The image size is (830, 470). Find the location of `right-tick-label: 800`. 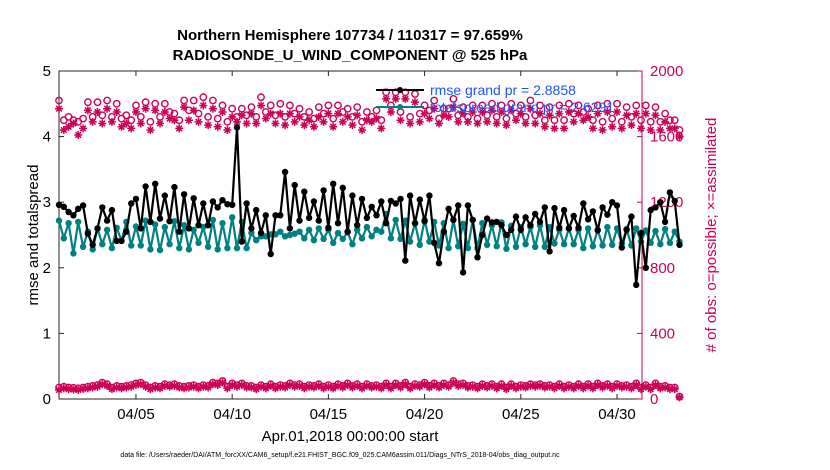

right-tick-label: 800 is located at coordinates (662, 268).